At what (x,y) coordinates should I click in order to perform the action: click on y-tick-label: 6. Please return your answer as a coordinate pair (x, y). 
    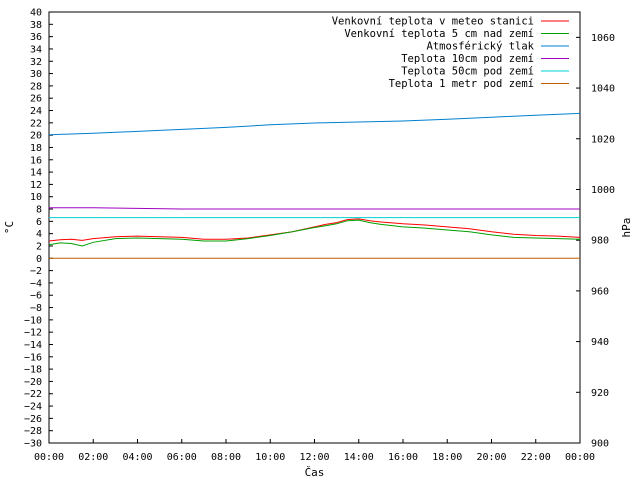
    Looking at the image, I should click on (39, 222).